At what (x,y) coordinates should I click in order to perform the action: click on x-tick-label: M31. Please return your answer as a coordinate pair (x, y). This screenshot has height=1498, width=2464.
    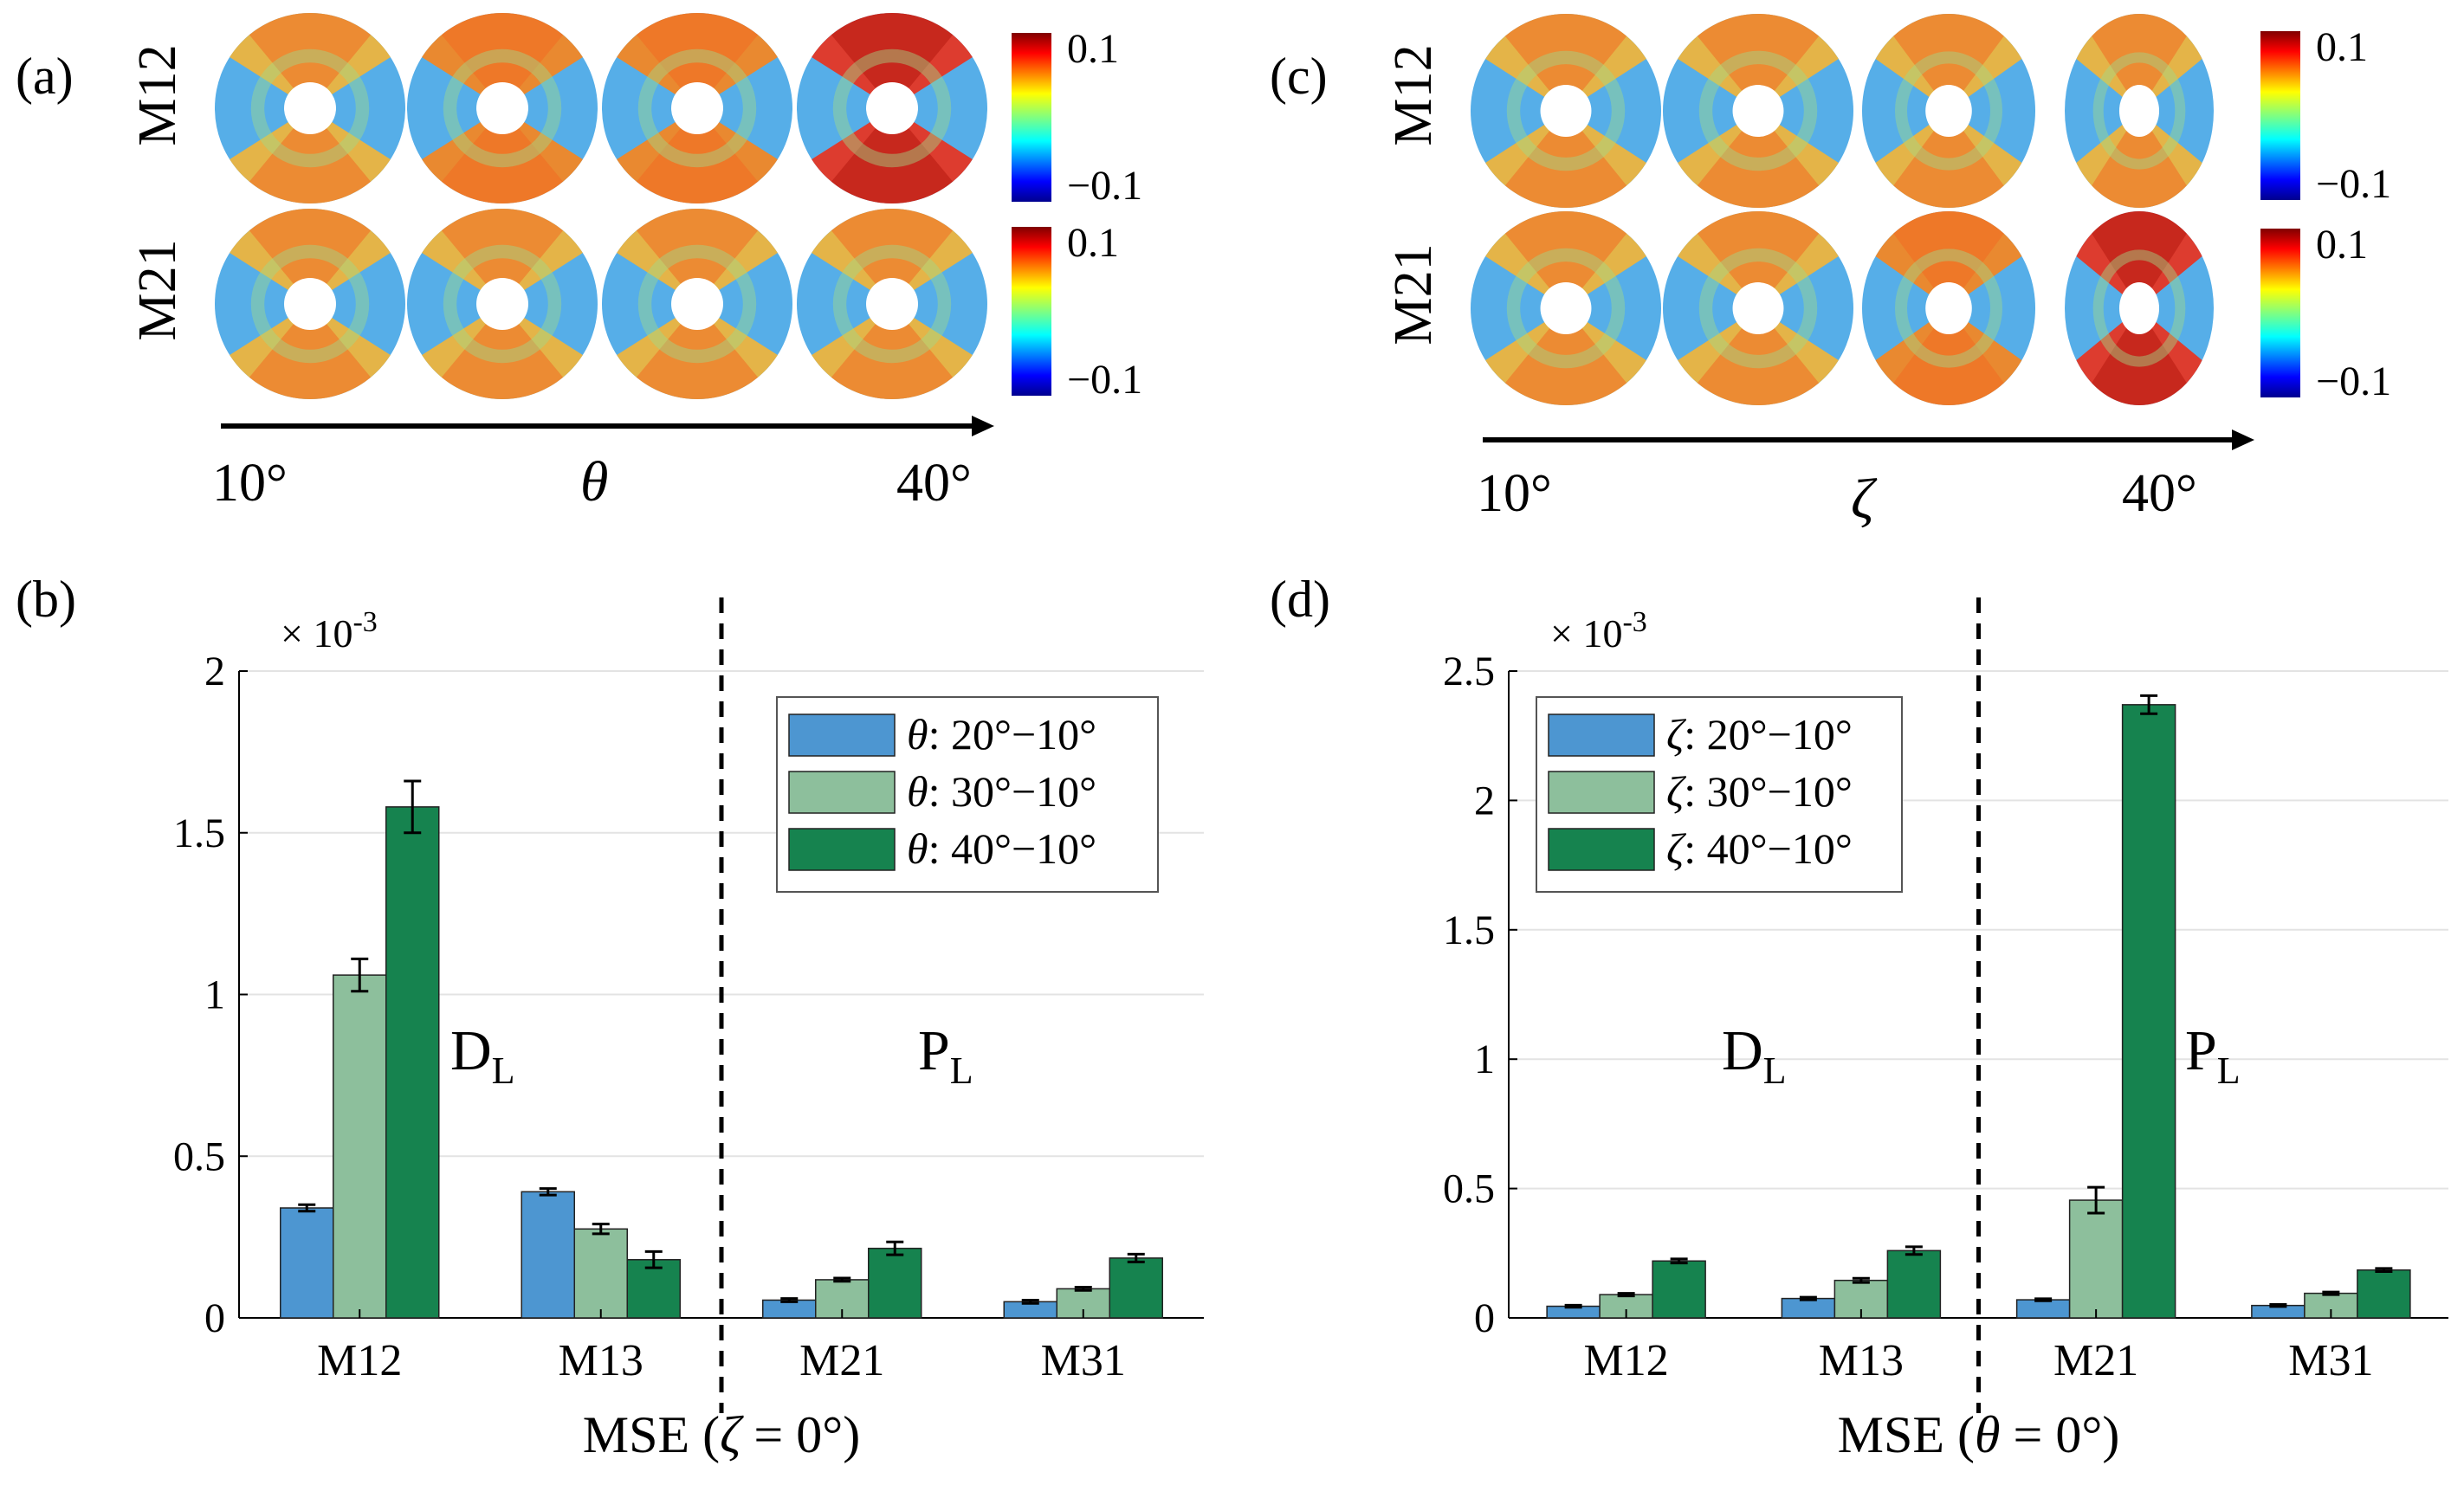
    Looking at the image, I should click on (2330, 1360).